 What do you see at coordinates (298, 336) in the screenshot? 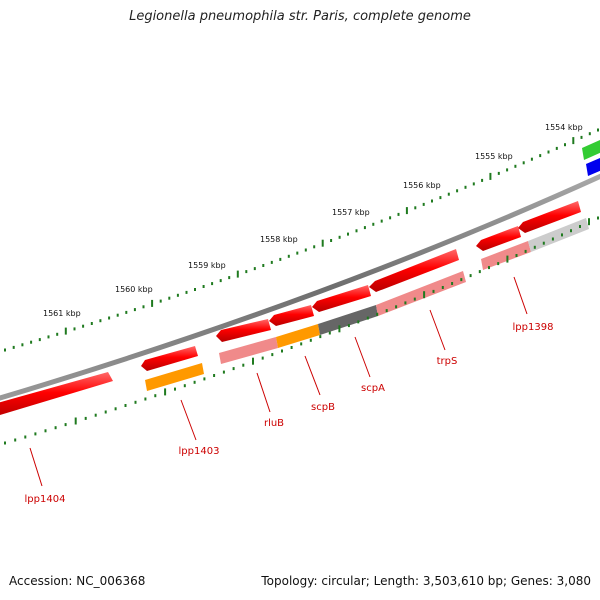
I see `gene-block-scpB` at bounding box center [298, 336].